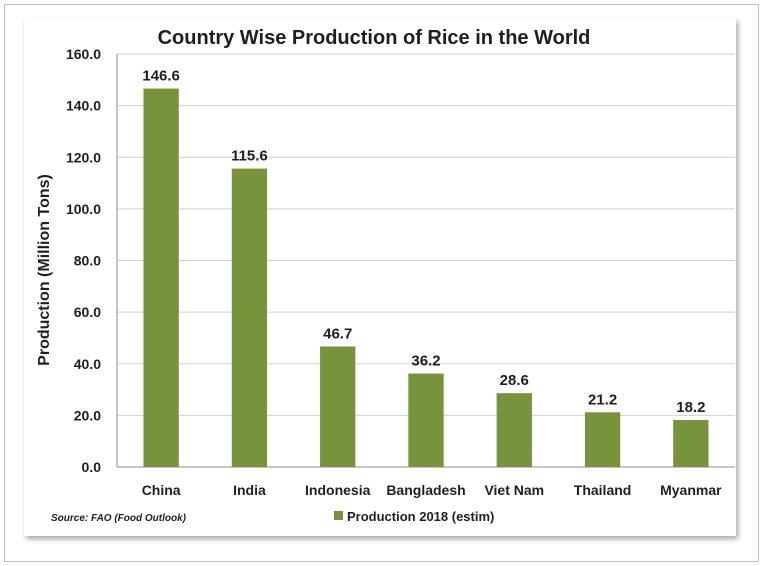 This screenshot has width=765, height=566. I want to click on x-category-label: Thailand, so click(603, 490).